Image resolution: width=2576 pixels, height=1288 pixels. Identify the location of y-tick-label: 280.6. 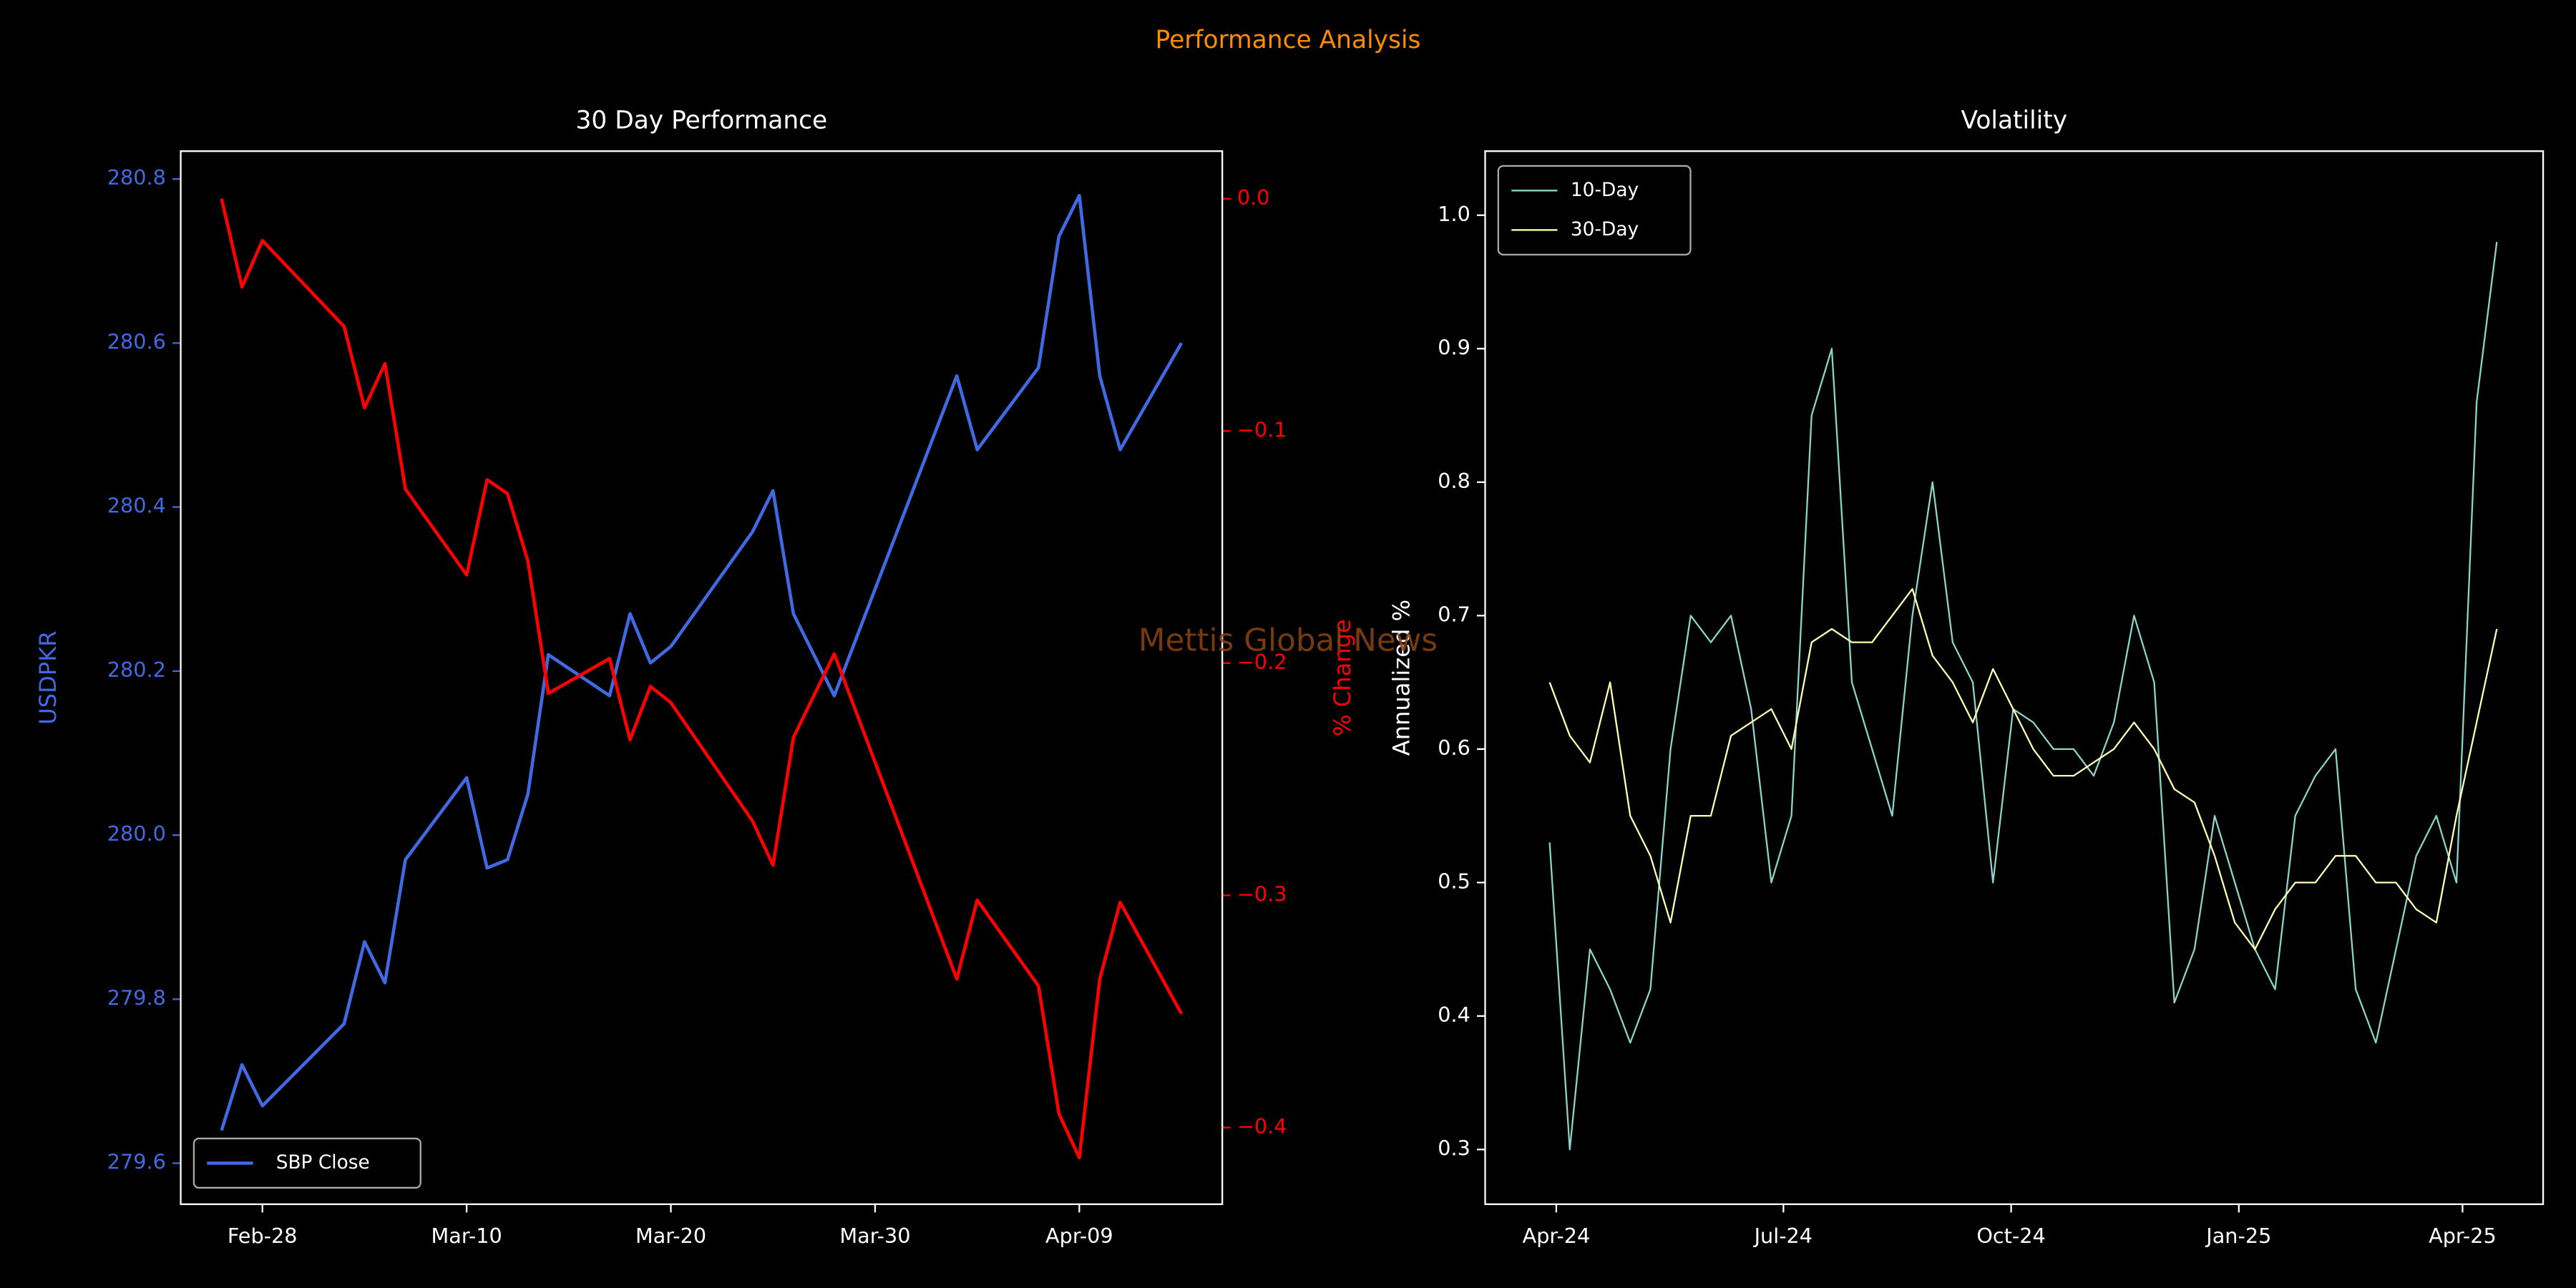
(136, 341).